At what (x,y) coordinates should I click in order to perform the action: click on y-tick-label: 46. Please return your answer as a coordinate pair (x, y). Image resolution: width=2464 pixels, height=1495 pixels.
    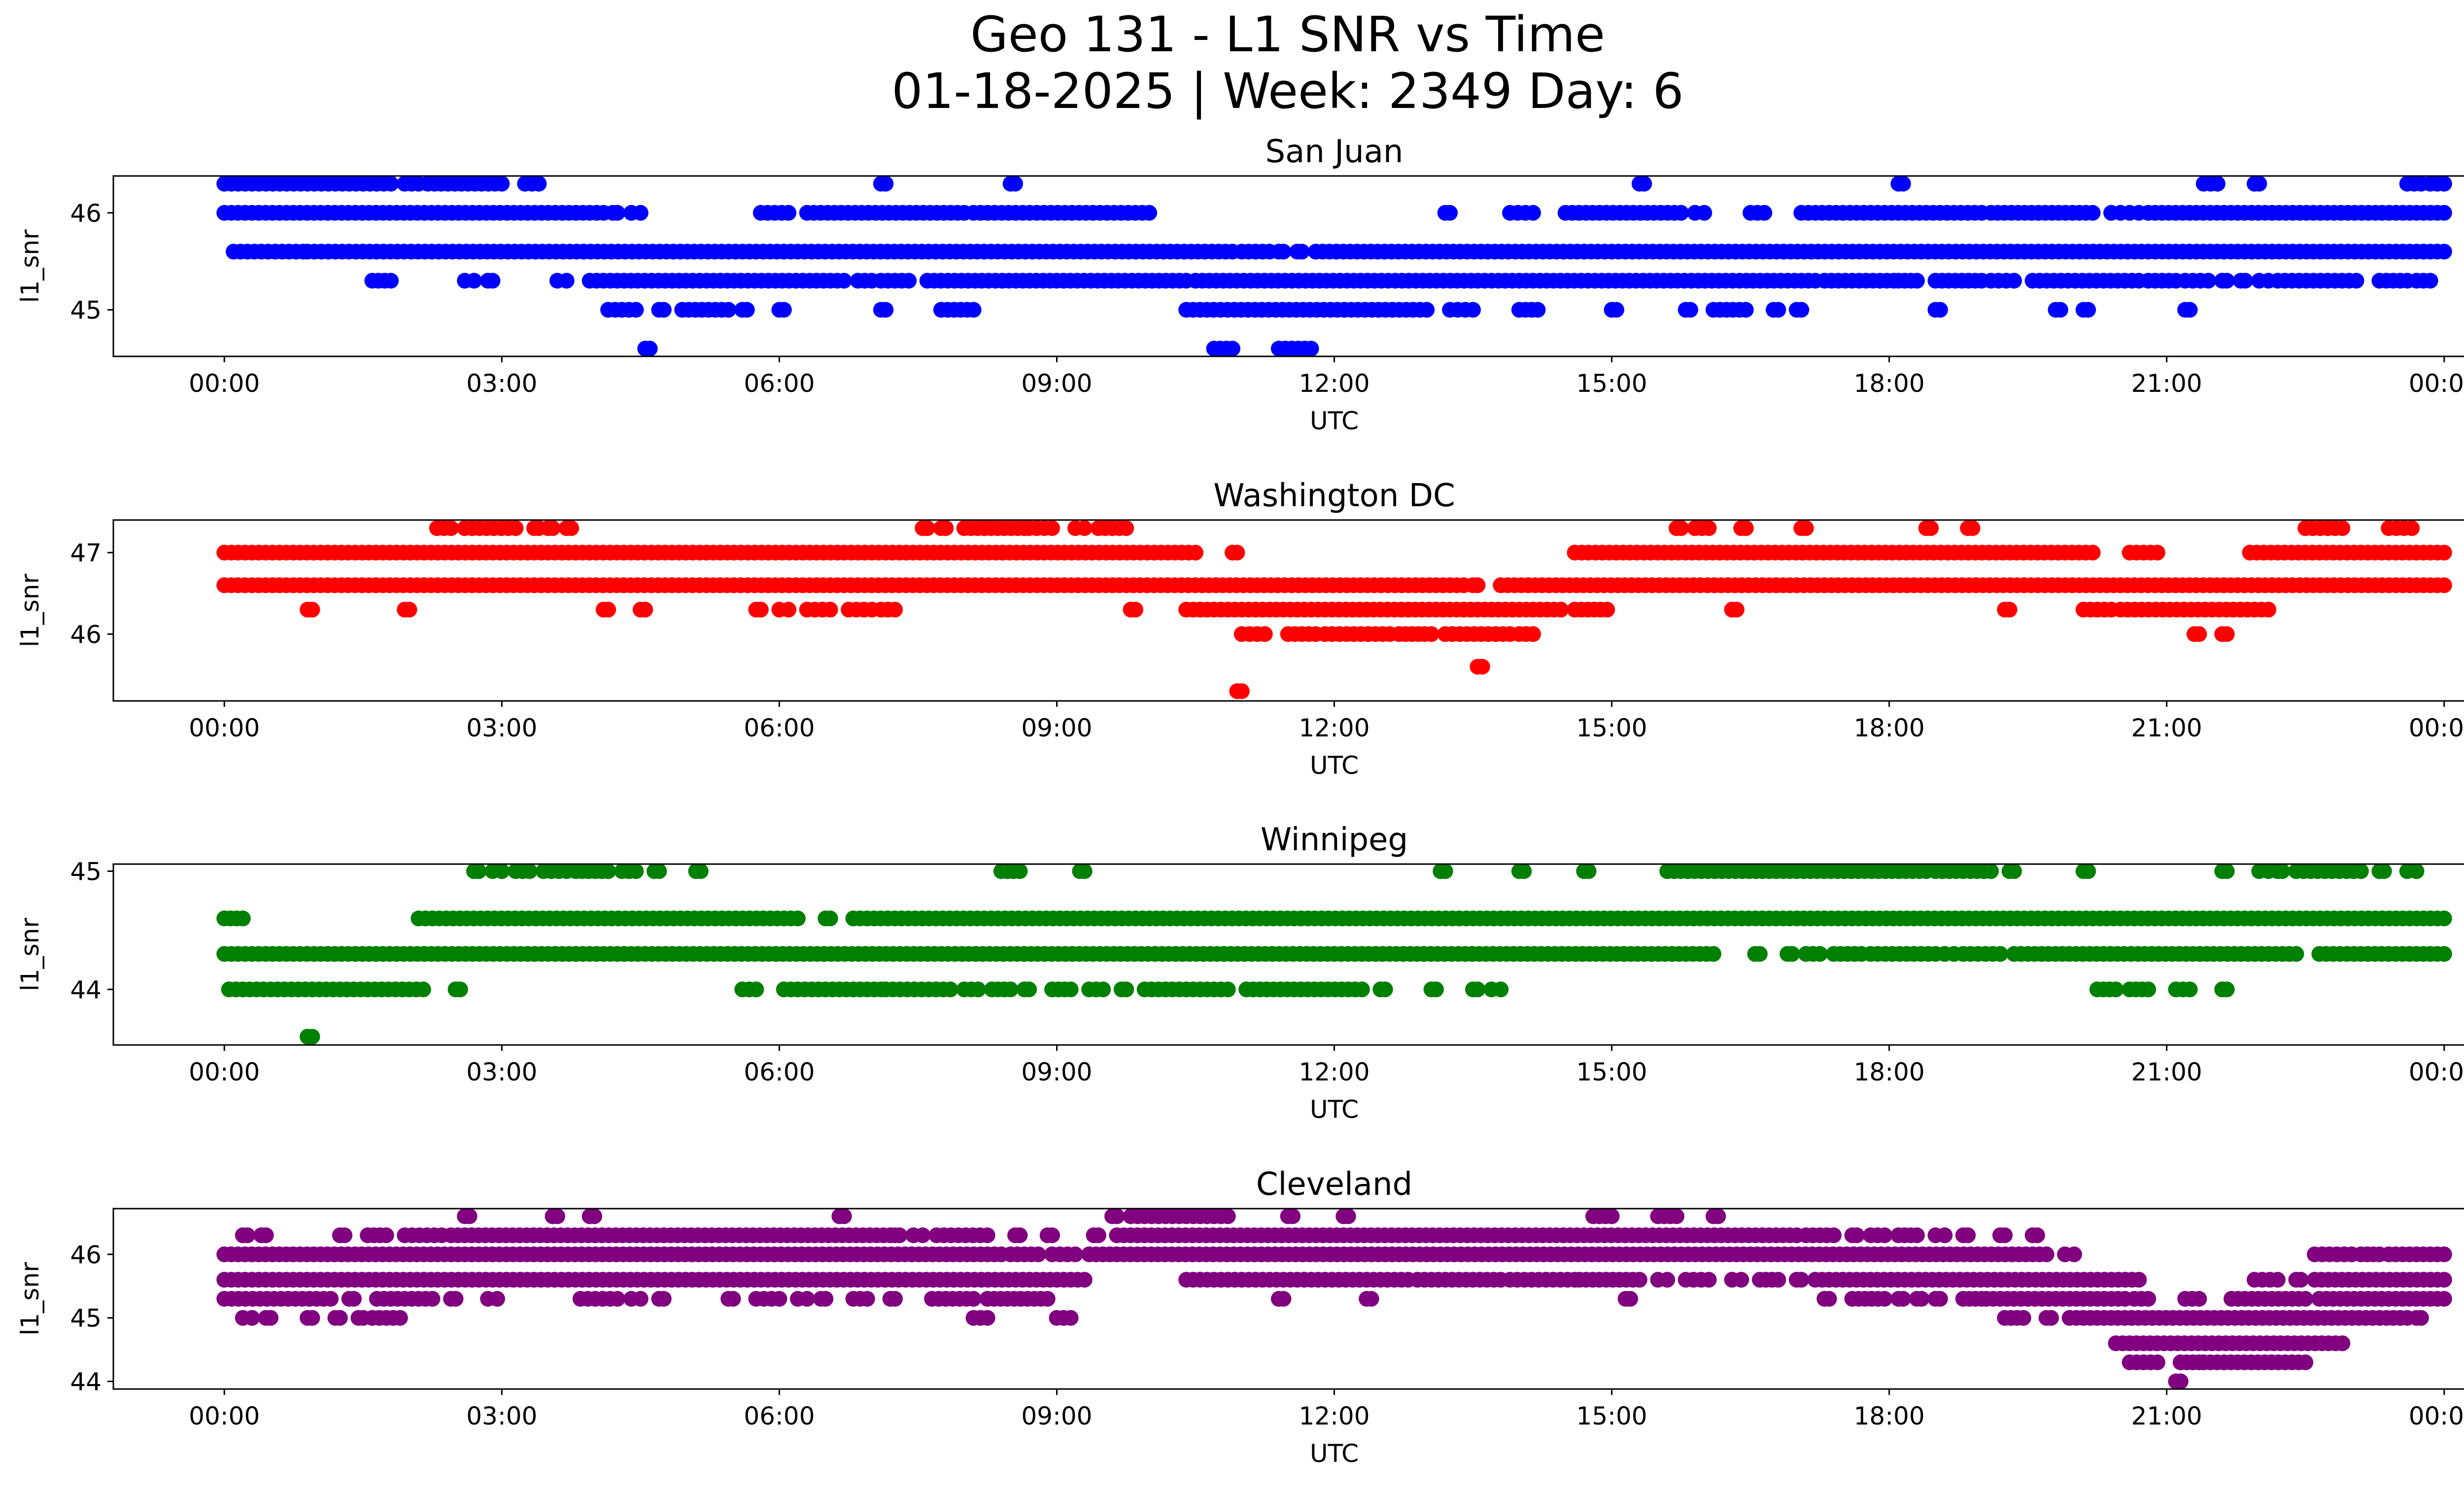
    Looking at the image, I should click on (86, 634).